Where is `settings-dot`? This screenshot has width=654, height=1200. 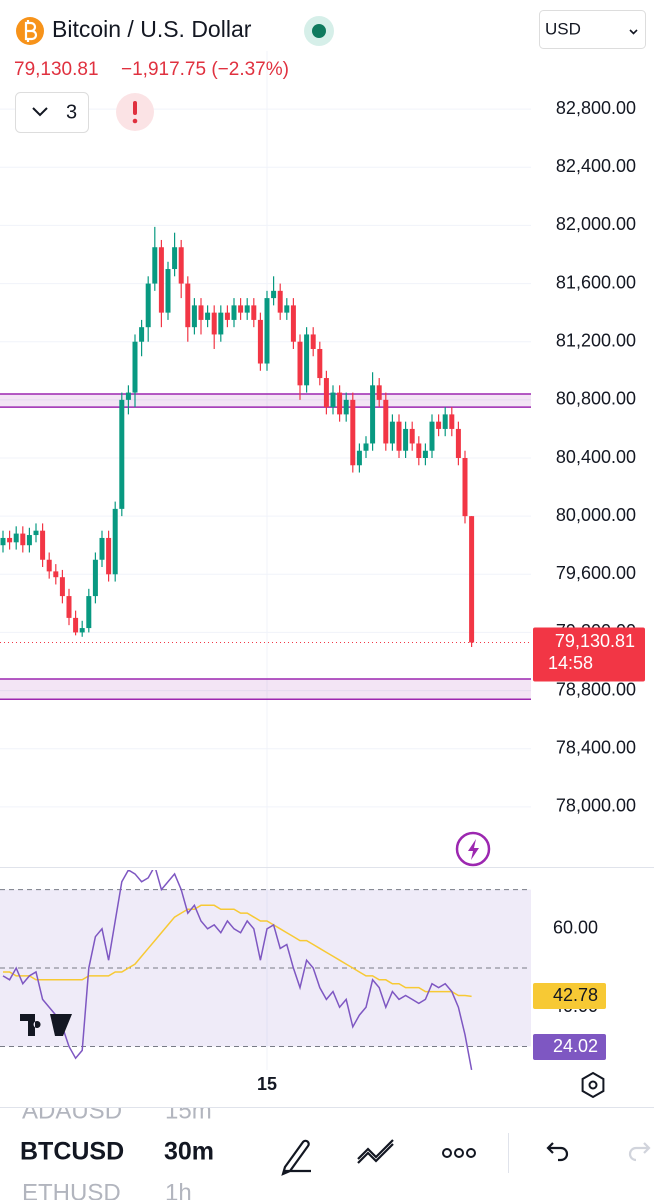 settings-dot is located at coordinates (593, 1085).